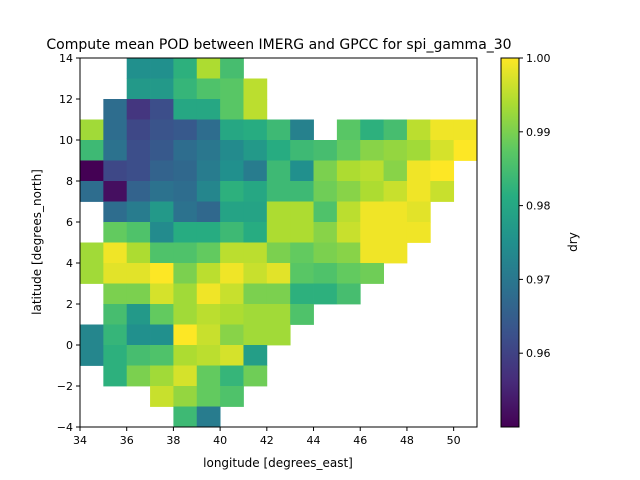 Image resolution: width=640 pixels, height=480 pixels. Describe the element at coordinates (267, 437) in the screenshot. I see `x-axis: 34 36 38 40 42 44 46 48 50` at that location.